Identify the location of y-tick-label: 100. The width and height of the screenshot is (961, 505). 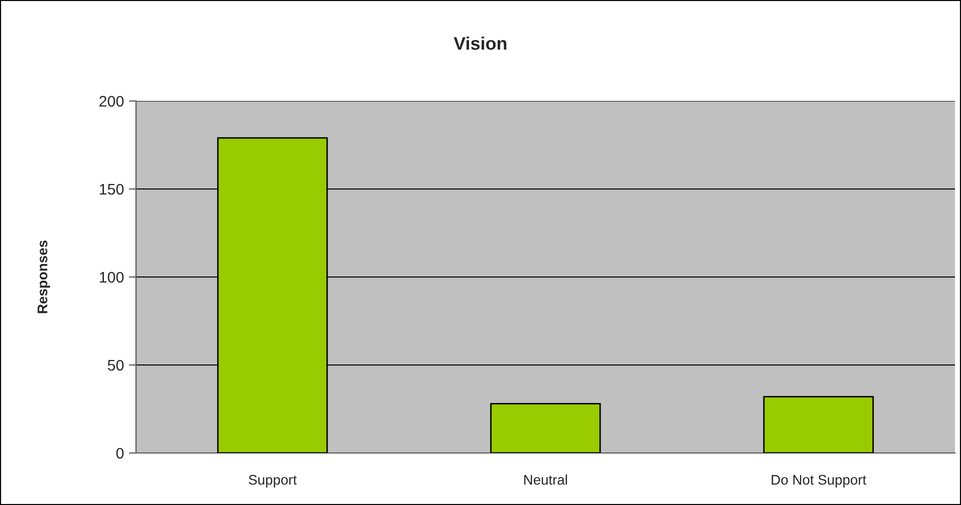
(112, 277).